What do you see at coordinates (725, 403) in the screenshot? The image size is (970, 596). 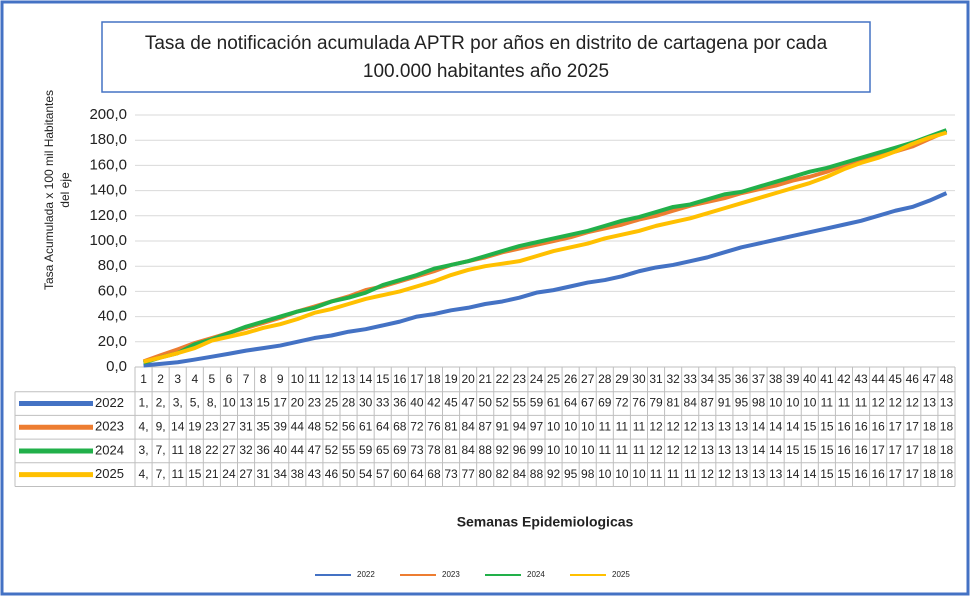 I see `table-cell: 91` at bounding box center [725, 403].